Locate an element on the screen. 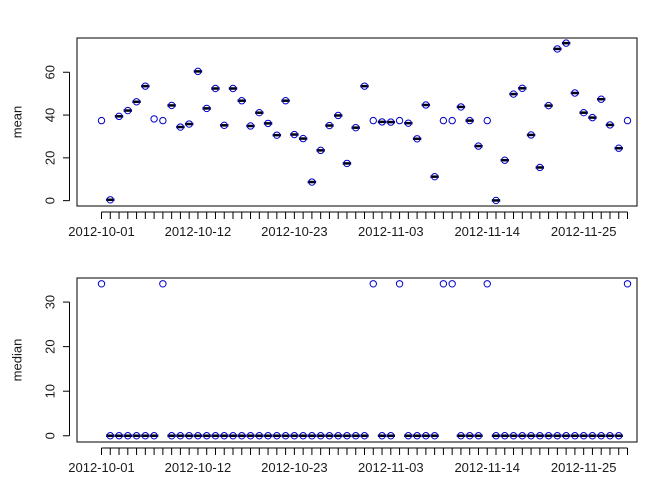  y-tick-label: 30 is located at coordinates (50, 302).